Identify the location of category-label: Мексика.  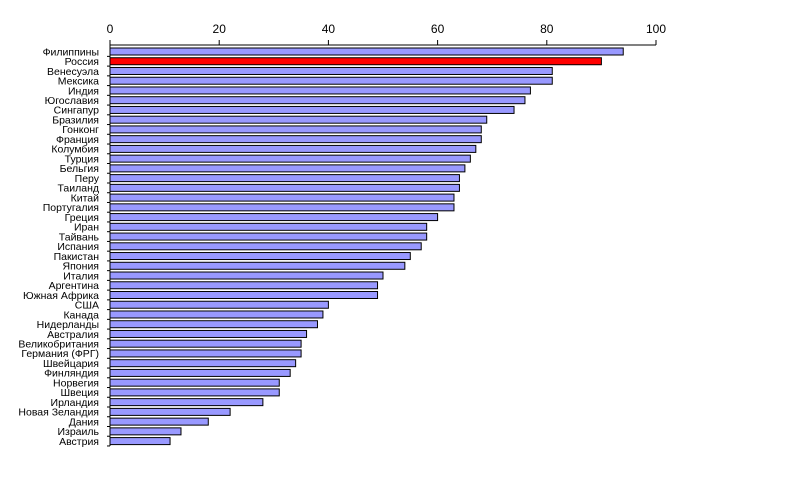
(78, 82).